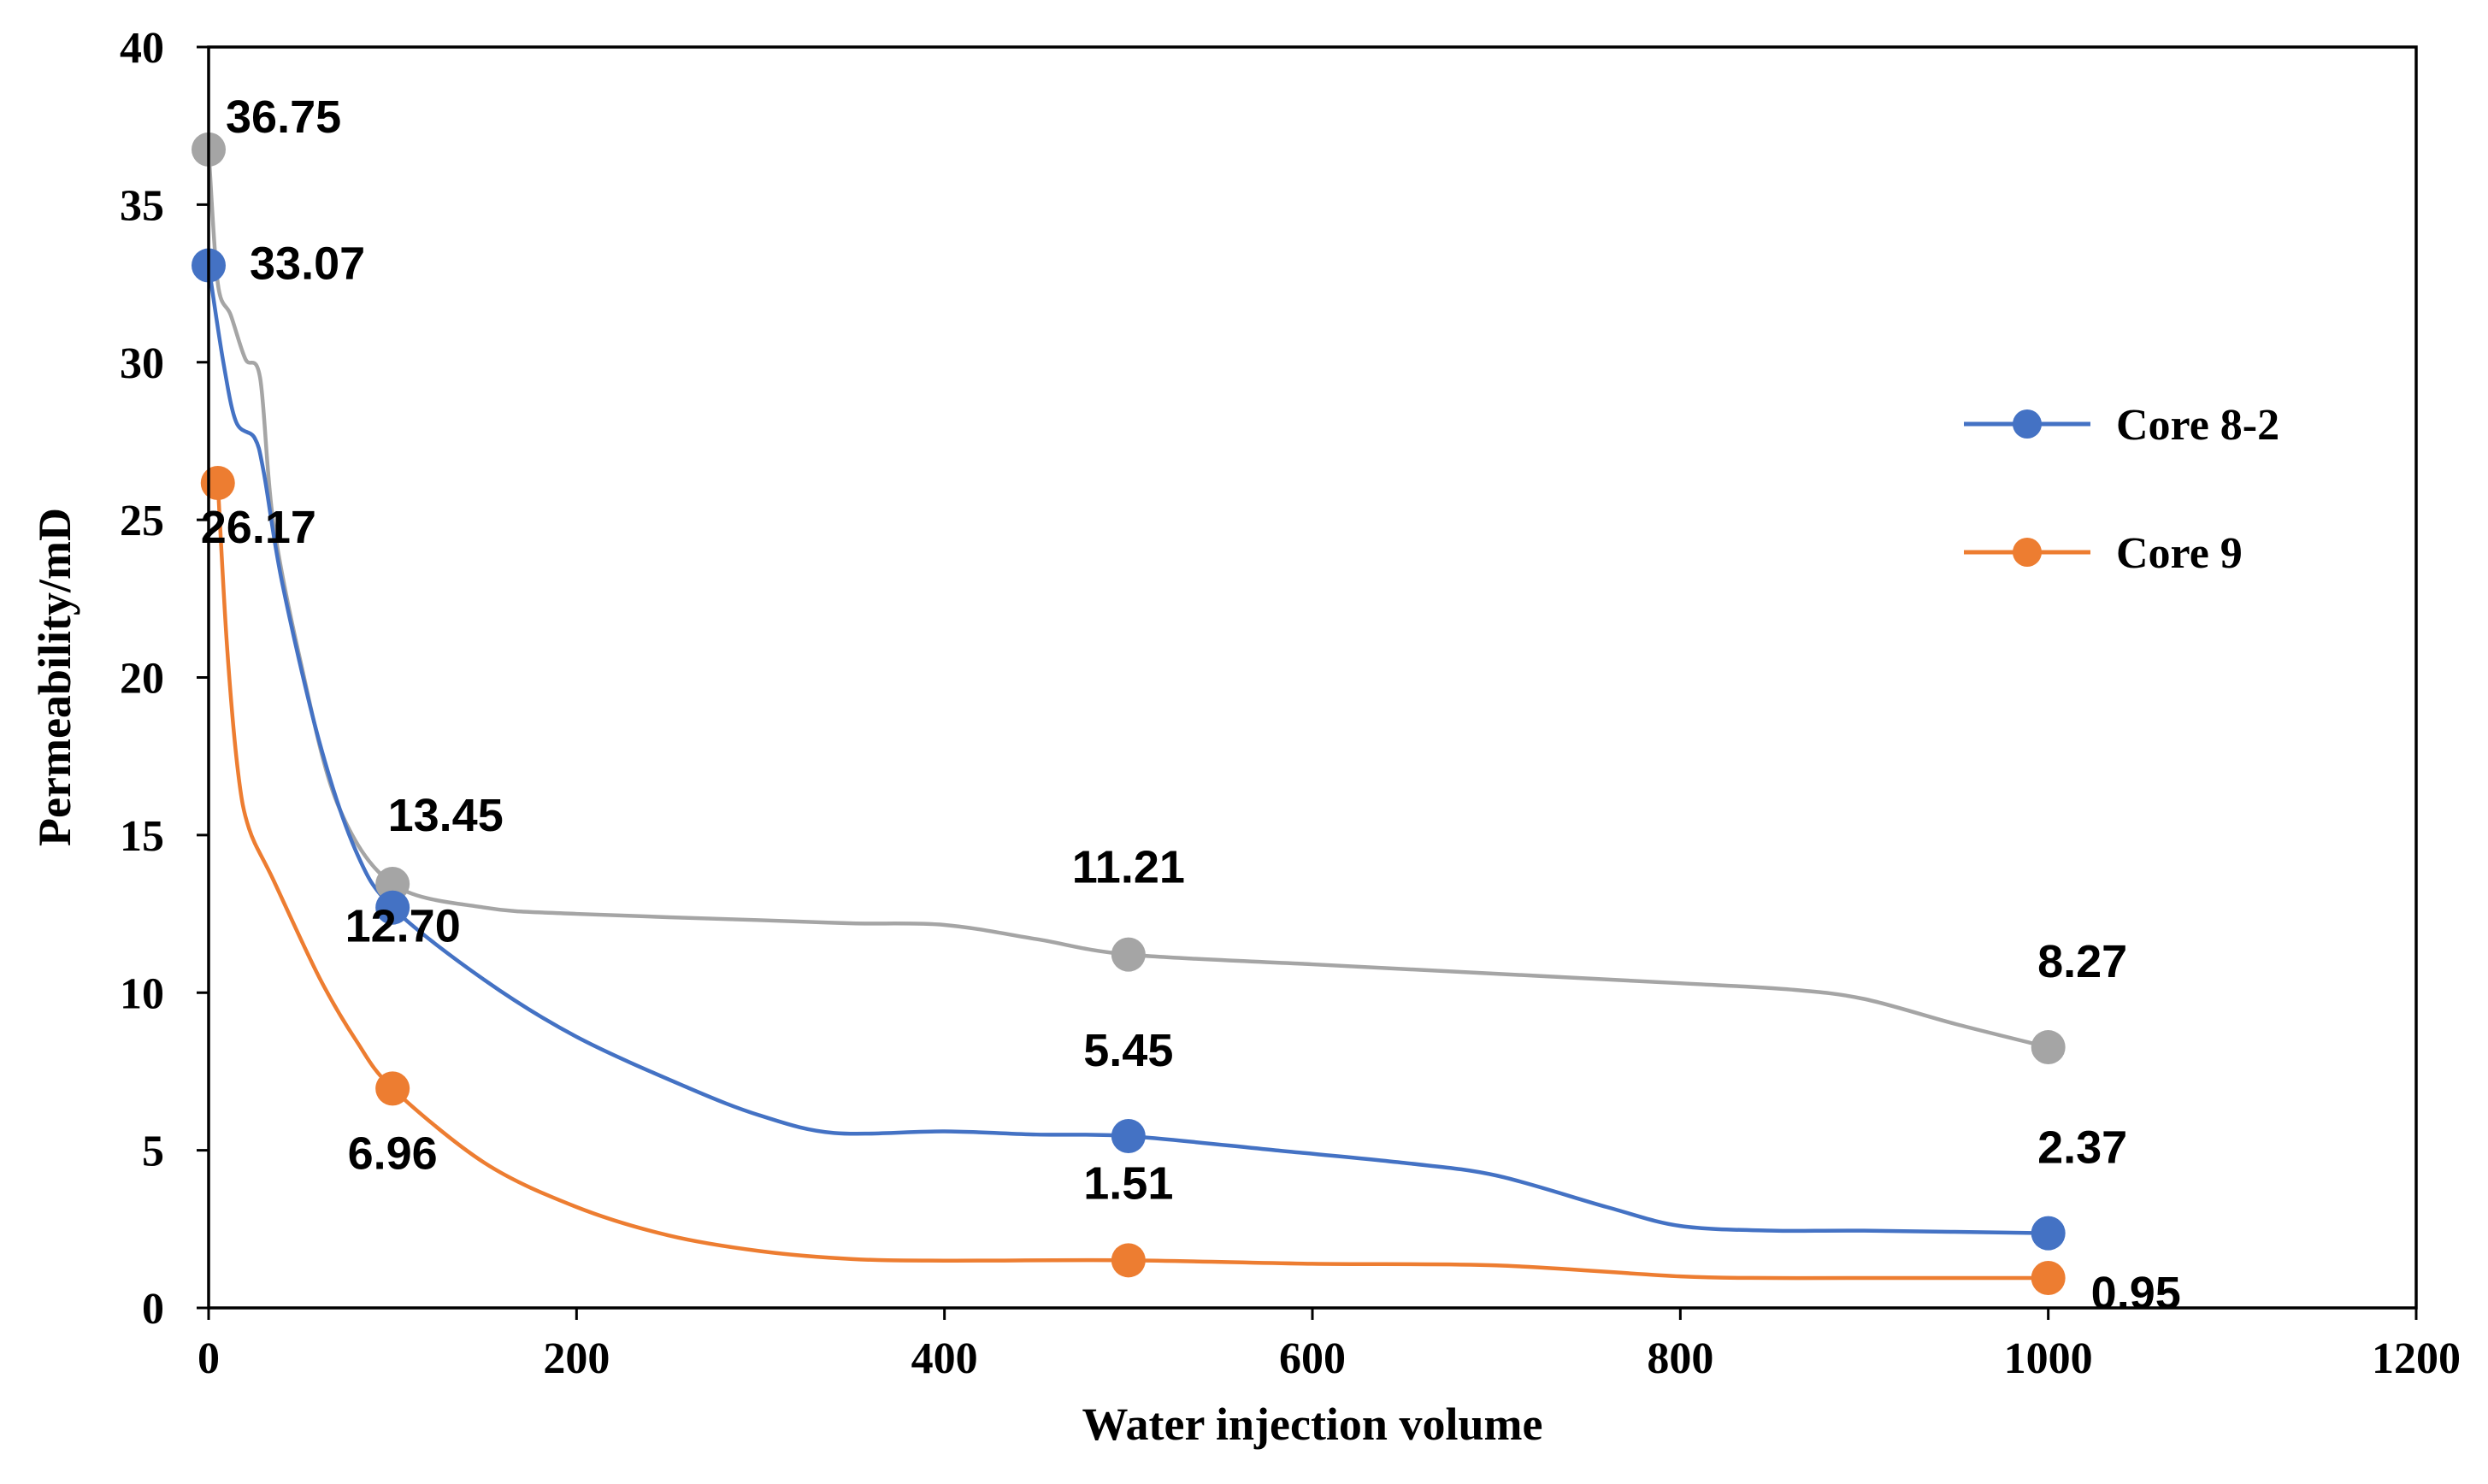 The width and height of the screenshot is (2488, 1484). Describe the element at coordinates (258, 527) in the screenshot. I see `data-label-core-9: 26.17` at that location.